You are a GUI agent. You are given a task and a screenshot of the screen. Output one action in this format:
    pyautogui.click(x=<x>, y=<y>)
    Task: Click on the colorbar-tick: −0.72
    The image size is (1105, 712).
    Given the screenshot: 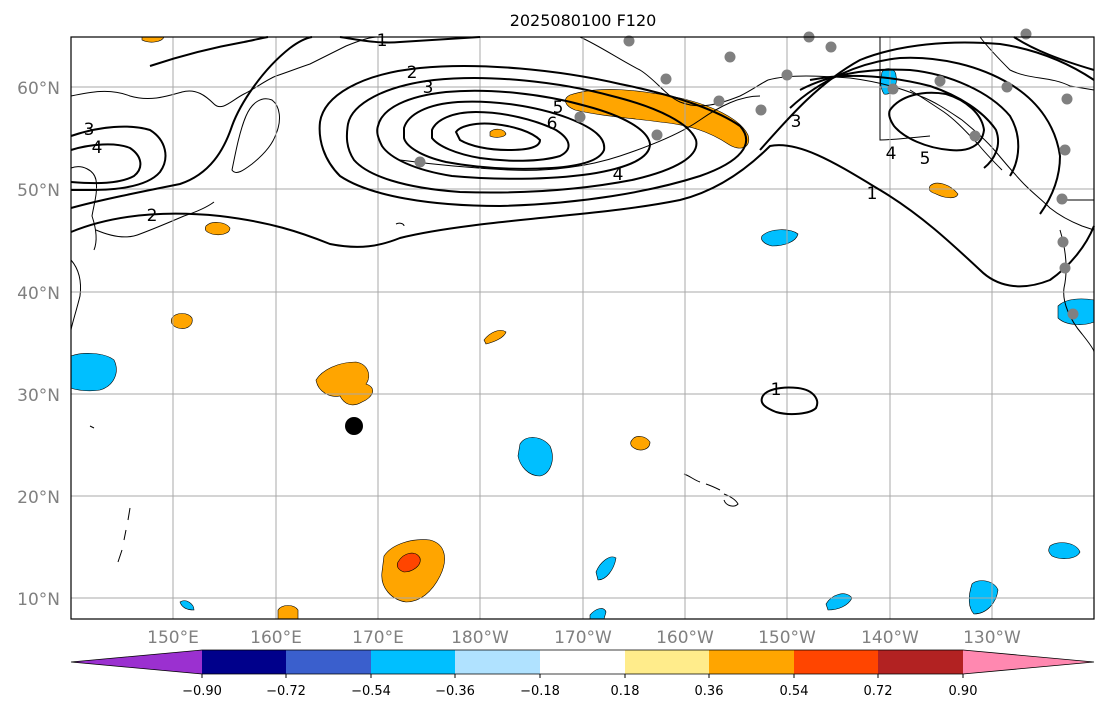 What is the action you would take?
    pyautogui.click(x=286, y=691)
    